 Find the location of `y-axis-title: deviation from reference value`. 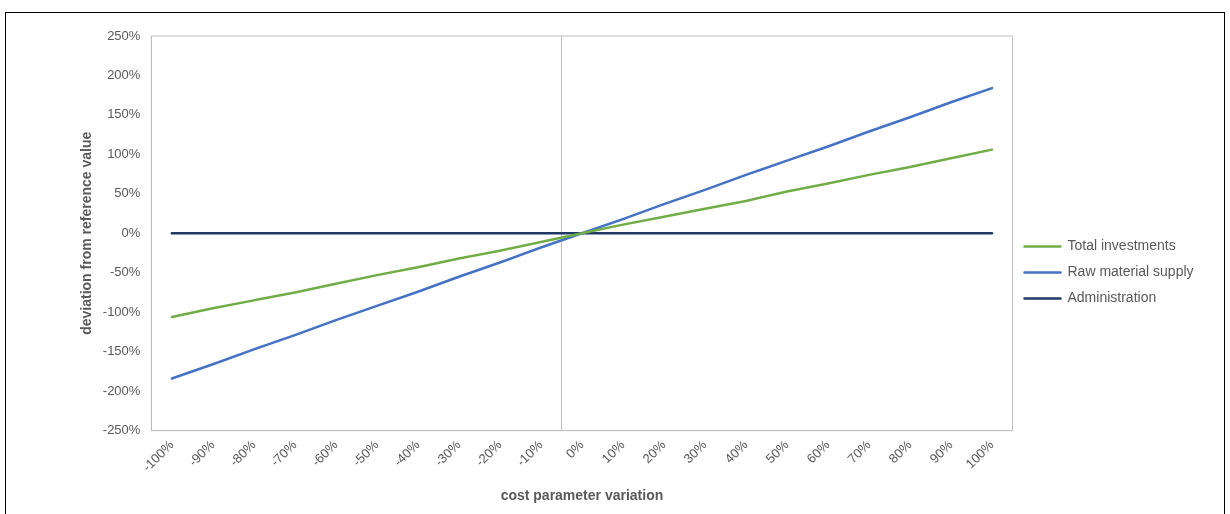

y-axis-title: deviation from reference value is located at coordinates (86, 233).